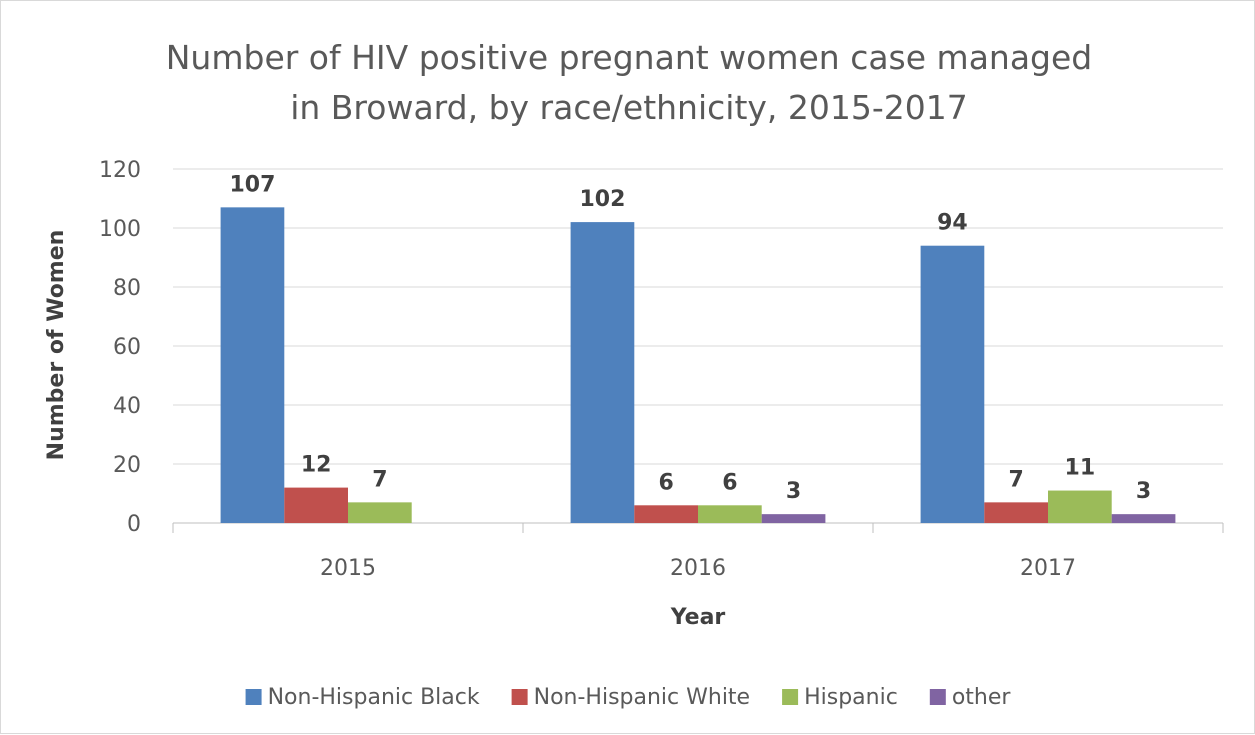  I want to click on x-axis-title: Year, so click(698, 617).